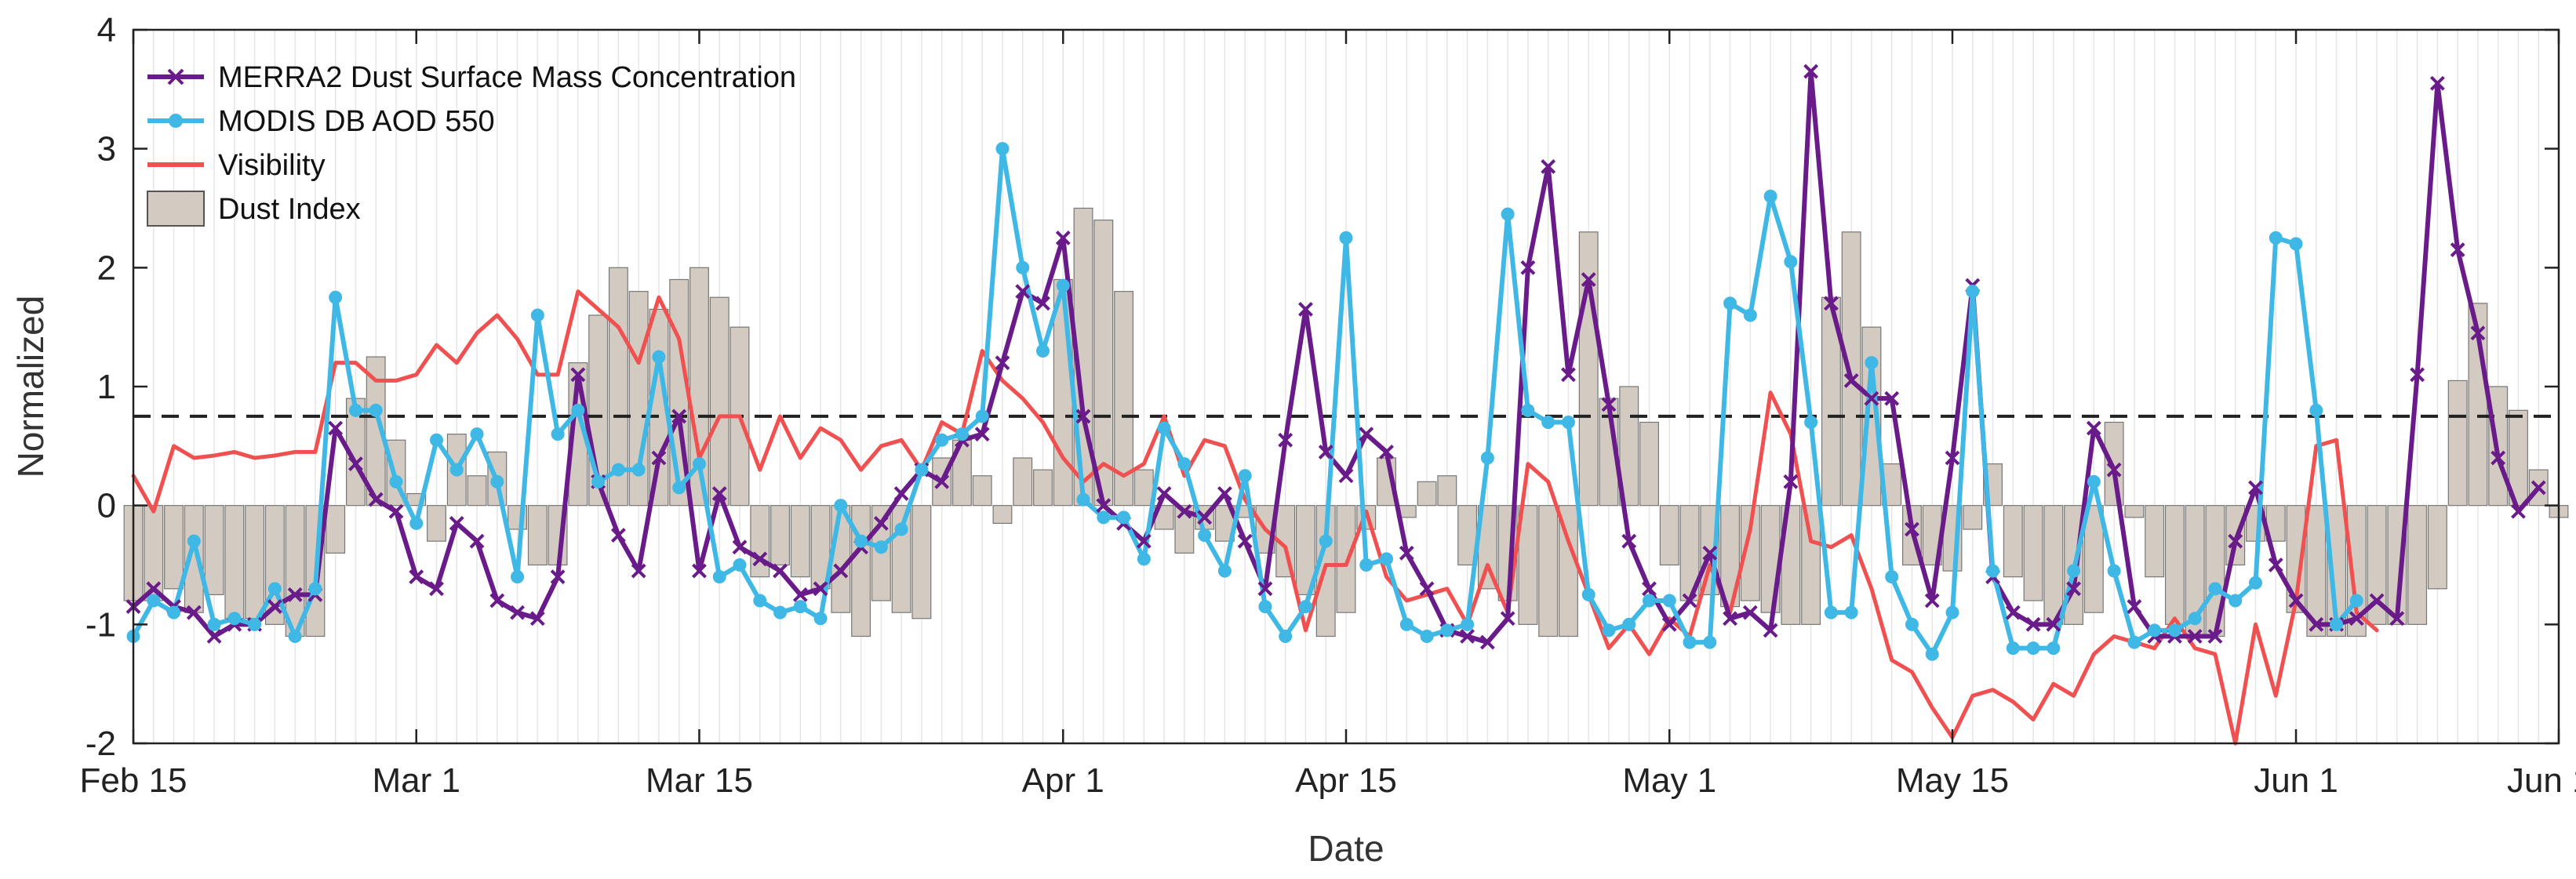 Image resolution: width=2576 pixels, height=879 pixels. Describe the element at coordinates (106, 268) in the screenshot. I see `y-tick-label: 2` at that location.